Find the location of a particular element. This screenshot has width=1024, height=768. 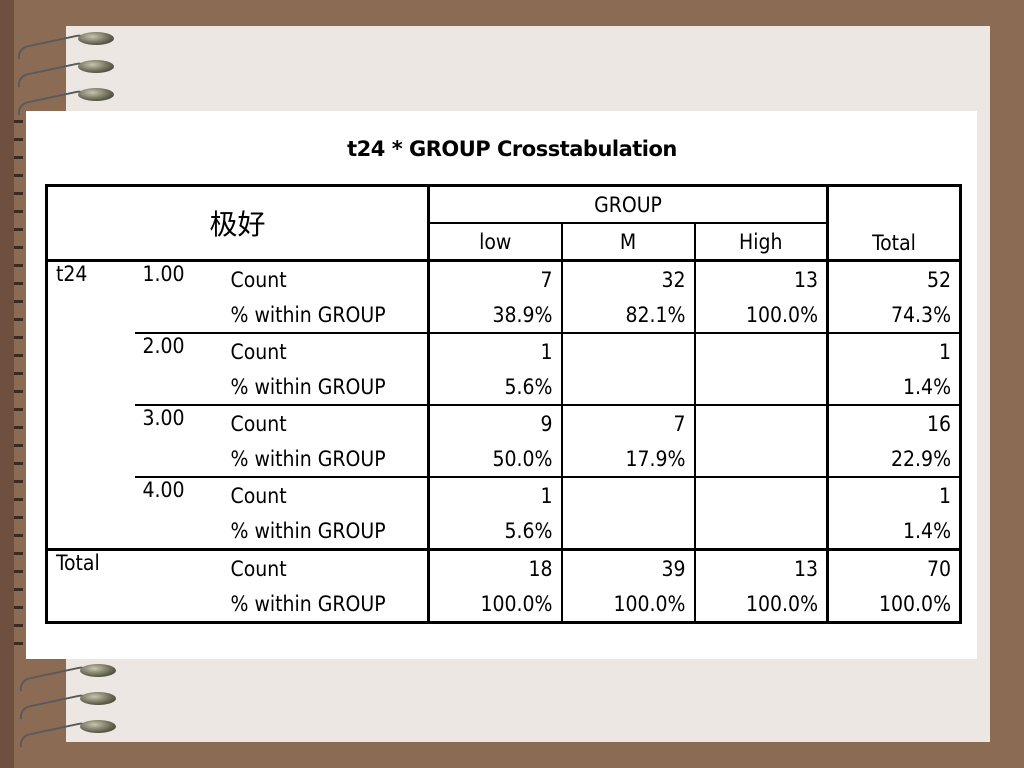

percent-total-cell: 74.3% is located at coordinates (893, 315).